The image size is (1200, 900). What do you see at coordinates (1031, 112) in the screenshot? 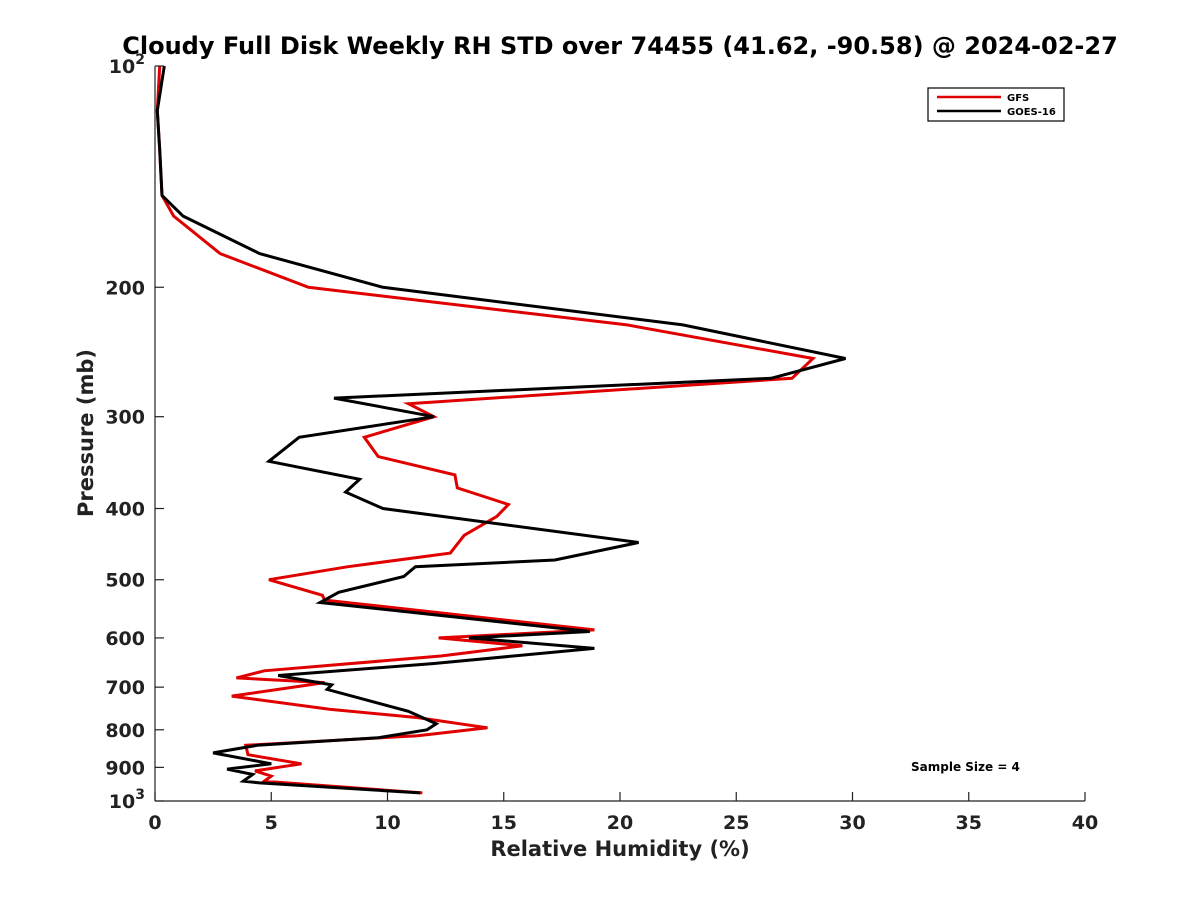
I see `legend-label-goes16: GOES-16` at bounding box center [1031, 112].